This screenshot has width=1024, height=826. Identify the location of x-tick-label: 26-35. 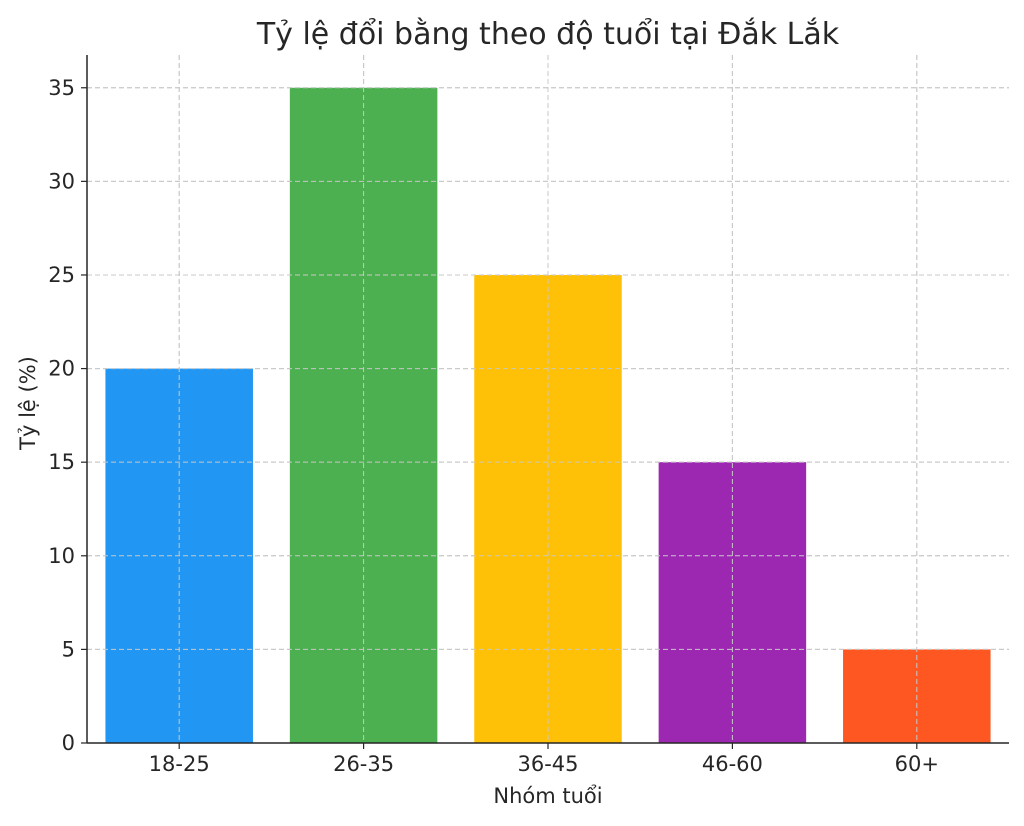
(363, 764).